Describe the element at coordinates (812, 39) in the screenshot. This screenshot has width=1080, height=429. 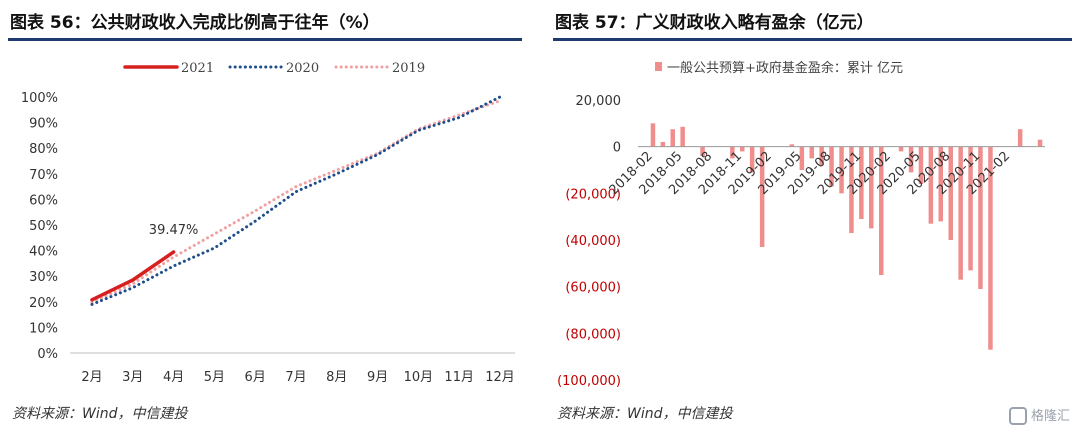
I see `right-title-rule` at that location.